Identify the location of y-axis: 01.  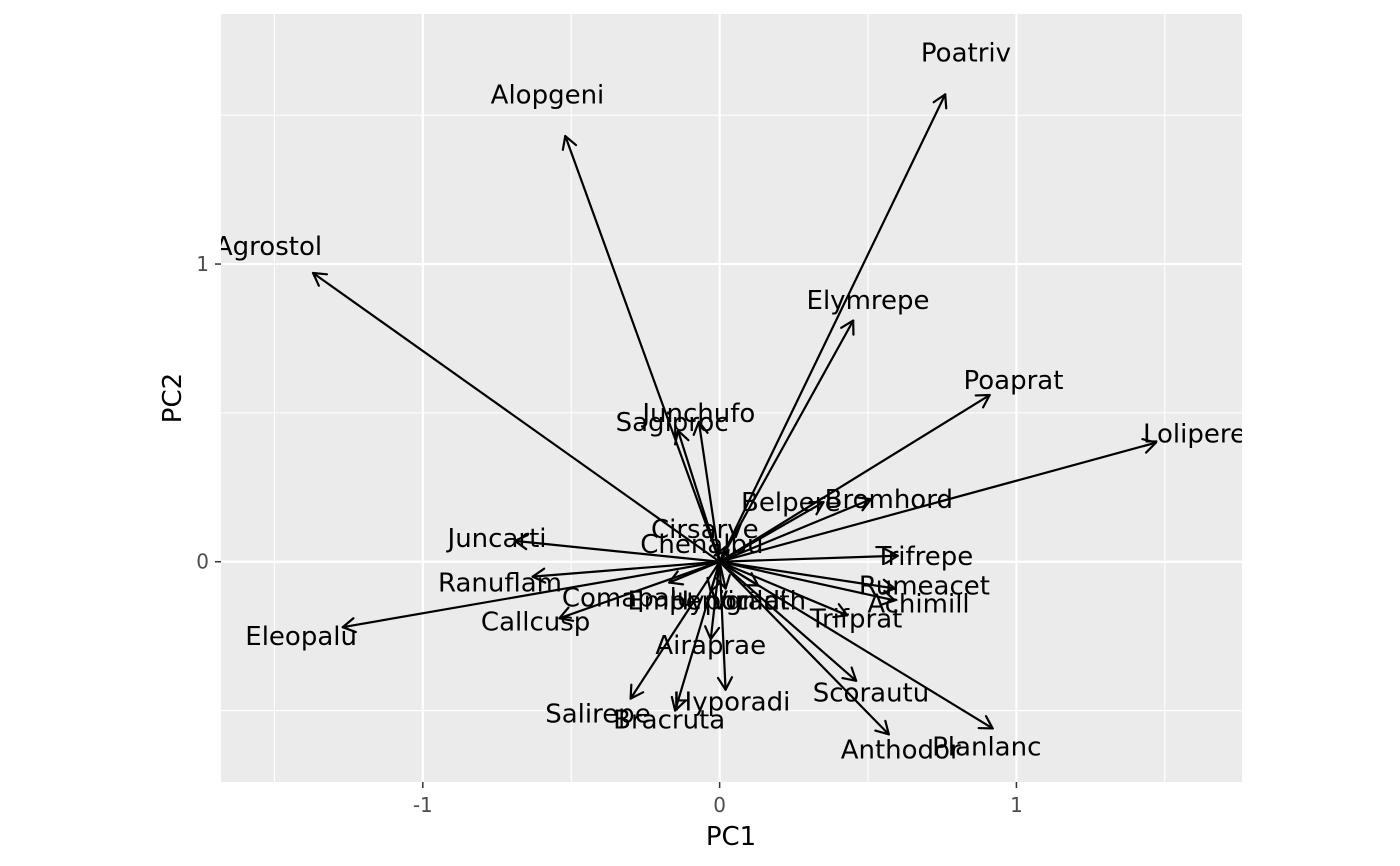
(208, 413).